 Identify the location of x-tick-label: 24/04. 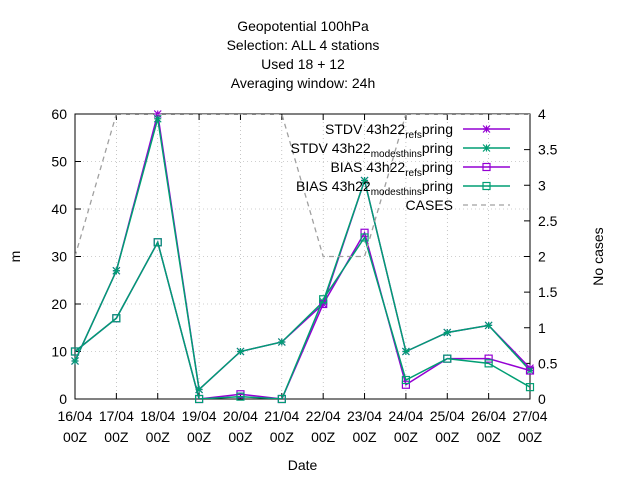
(405, 416).